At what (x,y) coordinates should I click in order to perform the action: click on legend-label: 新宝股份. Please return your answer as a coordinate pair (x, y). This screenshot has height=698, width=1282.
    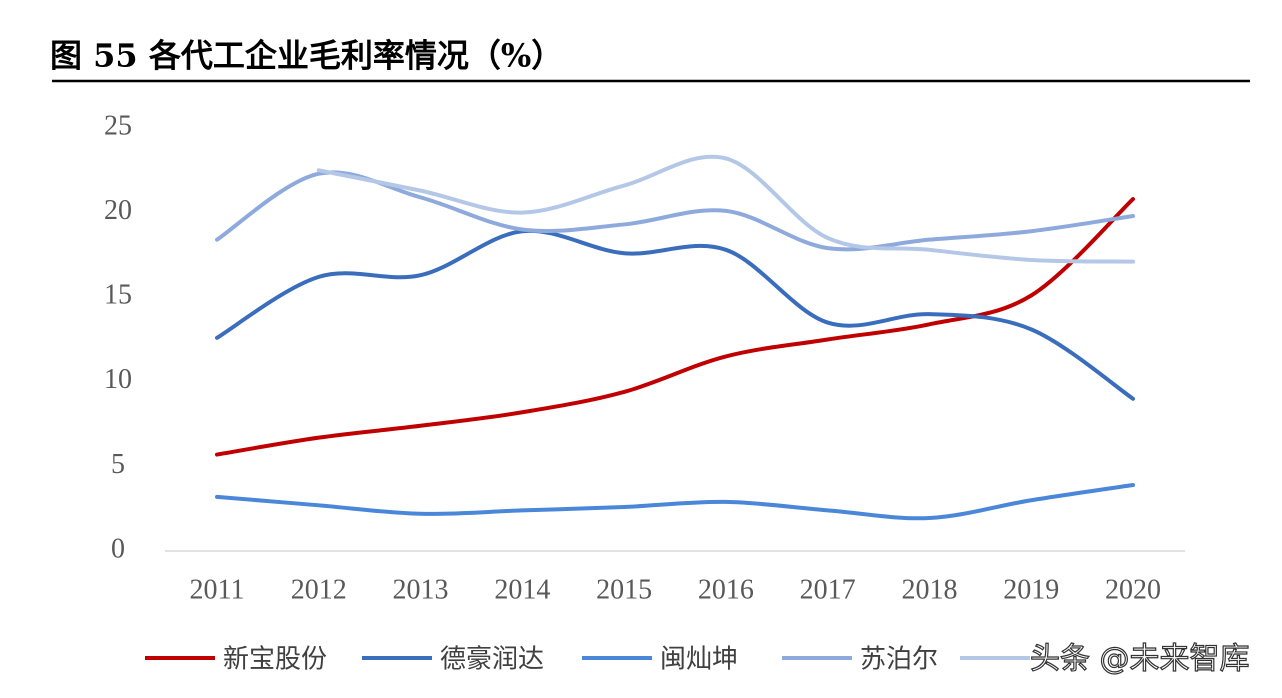
    Looking at the image, I should click on (275, 660).